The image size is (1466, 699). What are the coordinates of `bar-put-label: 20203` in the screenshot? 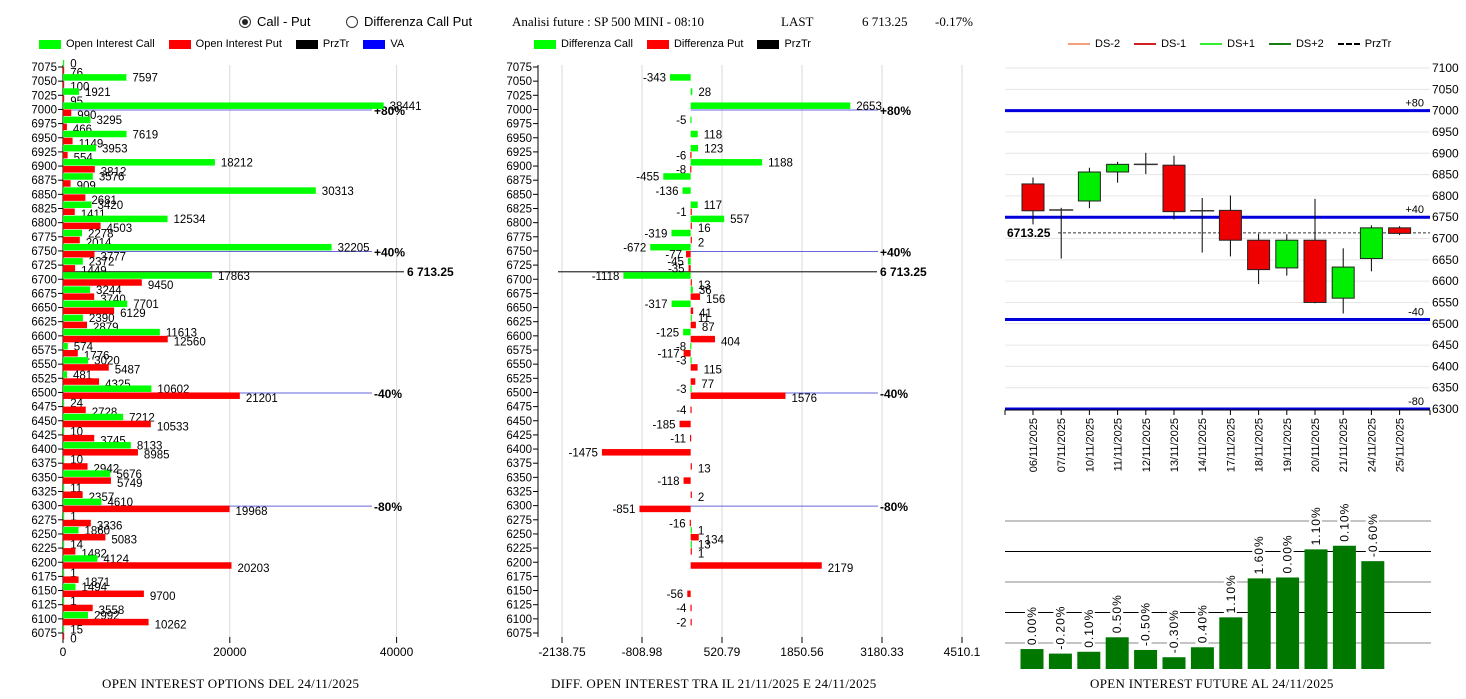 It's located at (253, 569).